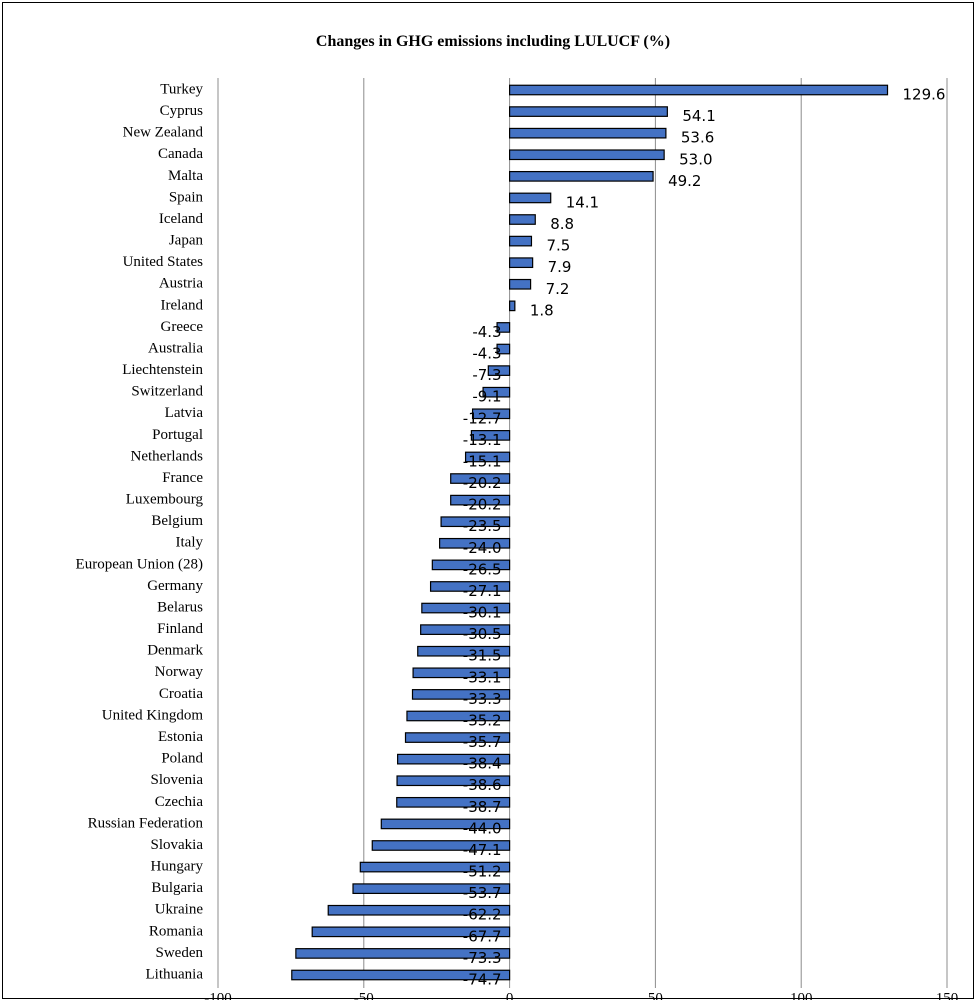  Describe the element at coordinates (177, 867) in the screenshot. I see `category-label: Hungary` at that location.